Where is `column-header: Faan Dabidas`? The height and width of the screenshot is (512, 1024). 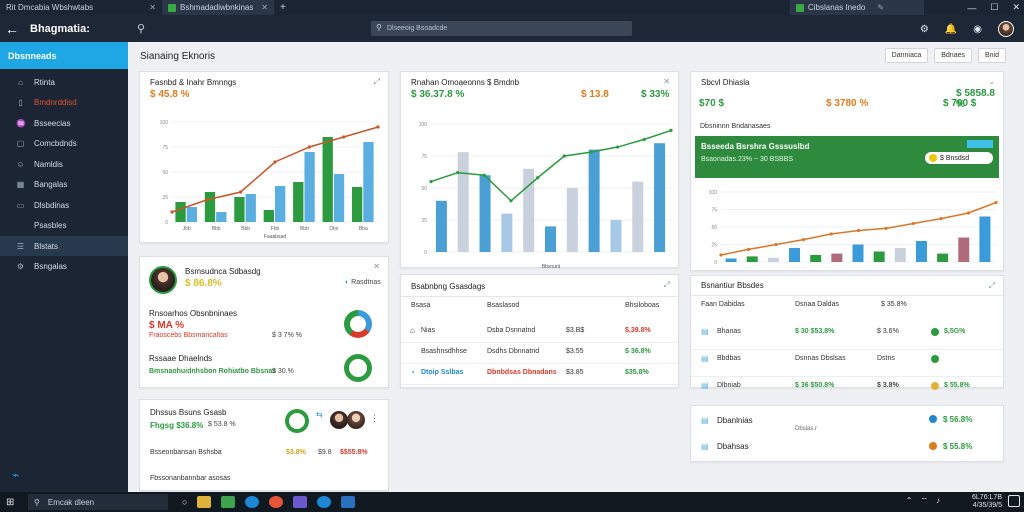
column-header: Faan Dabidas is located at coordinates (723, 304).